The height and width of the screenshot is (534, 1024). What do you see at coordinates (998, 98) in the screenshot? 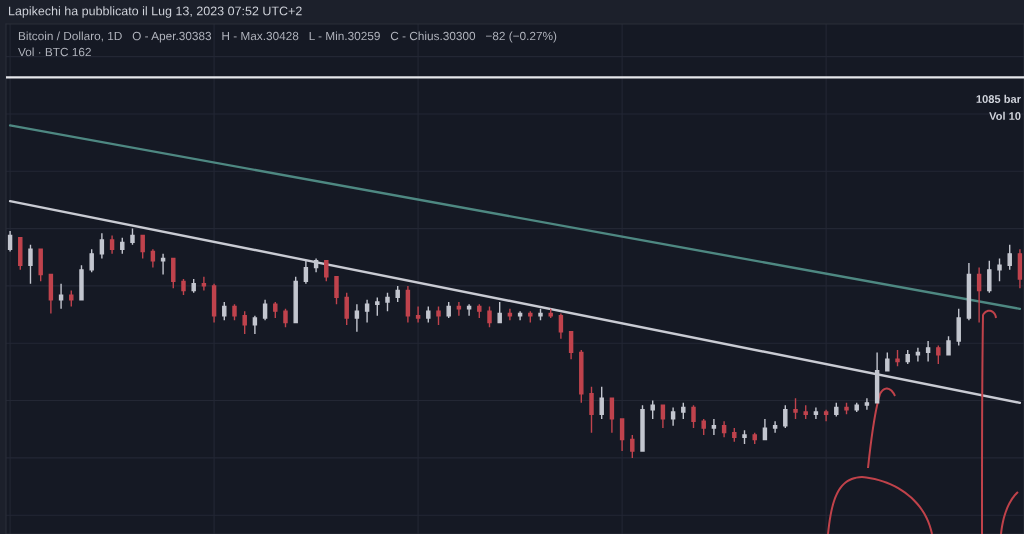
I see `text: 1085 bar` at bounding box center [998, 98].